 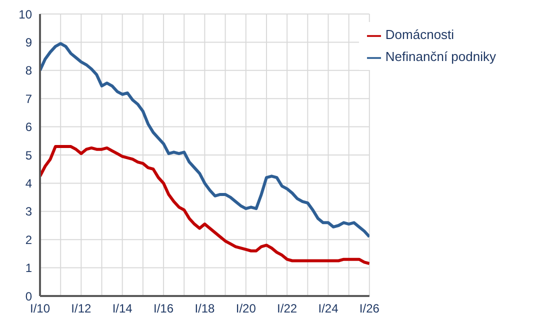 What do you see at coordinates (28, 183) in the screenshot?
I see `y-tick-label: 4` at bounding box center [28, 183].